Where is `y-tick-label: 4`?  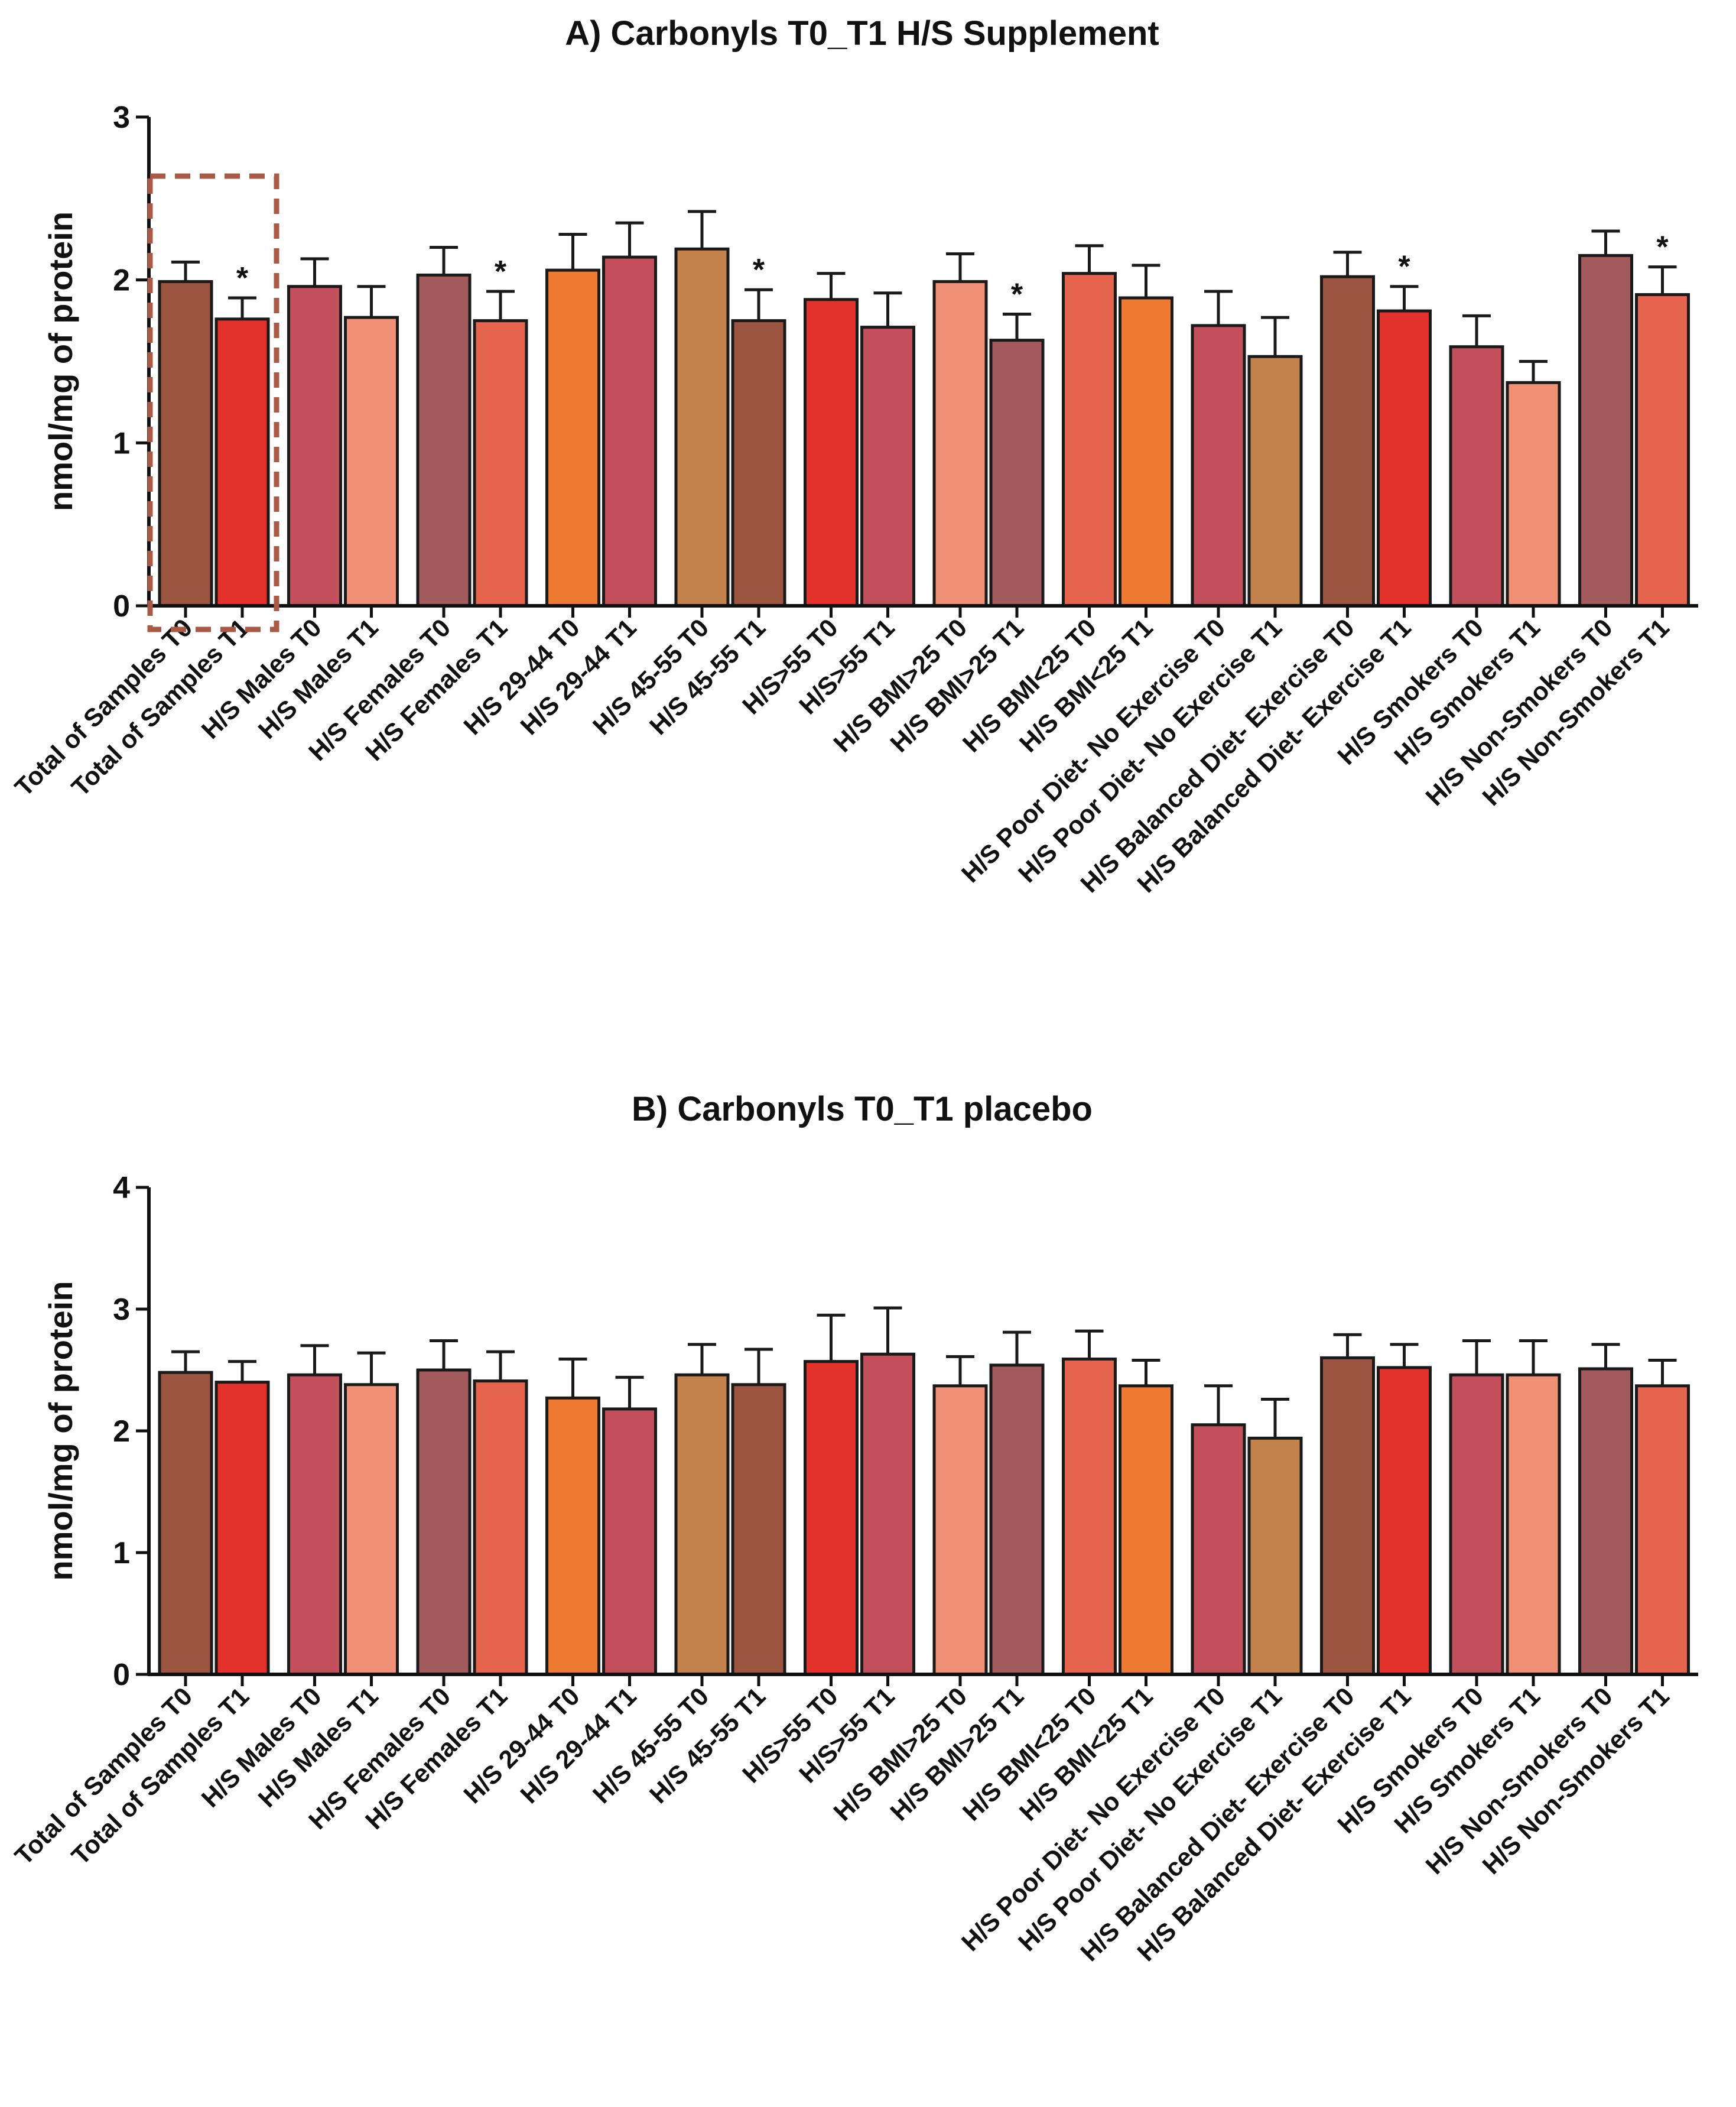
y-tick-label: 4 is located at coordinates (121, 1188).